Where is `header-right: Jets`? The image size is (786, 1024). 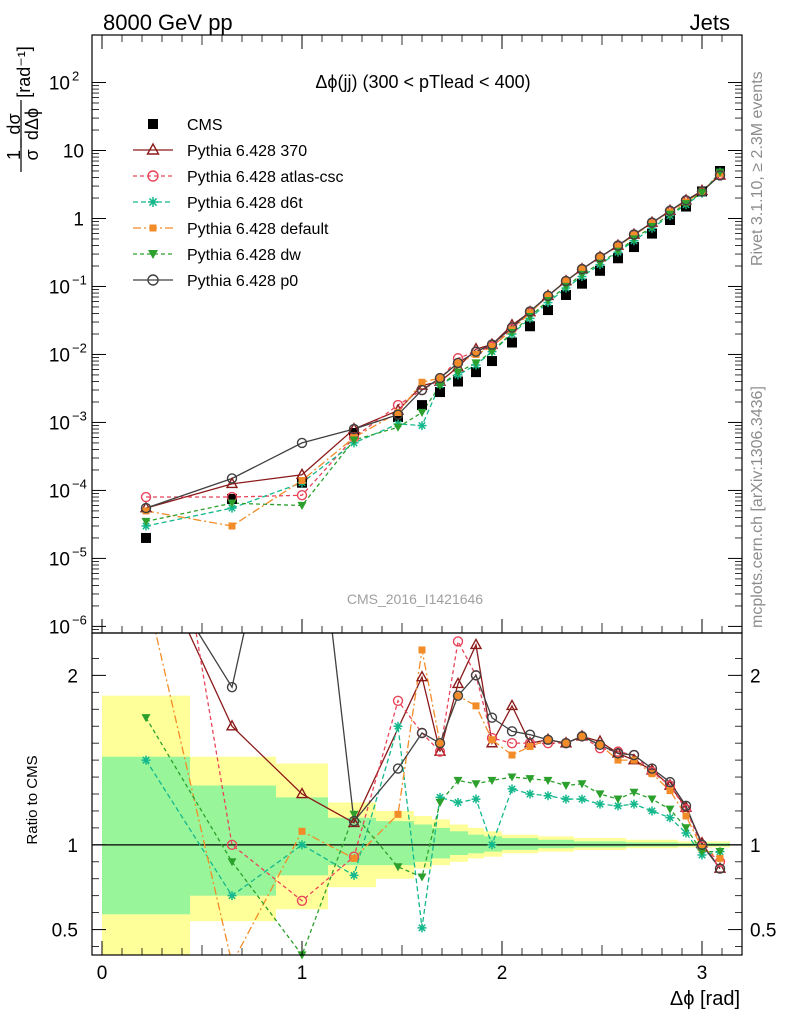
header-right: Jets is located at coordinates (710, 22).